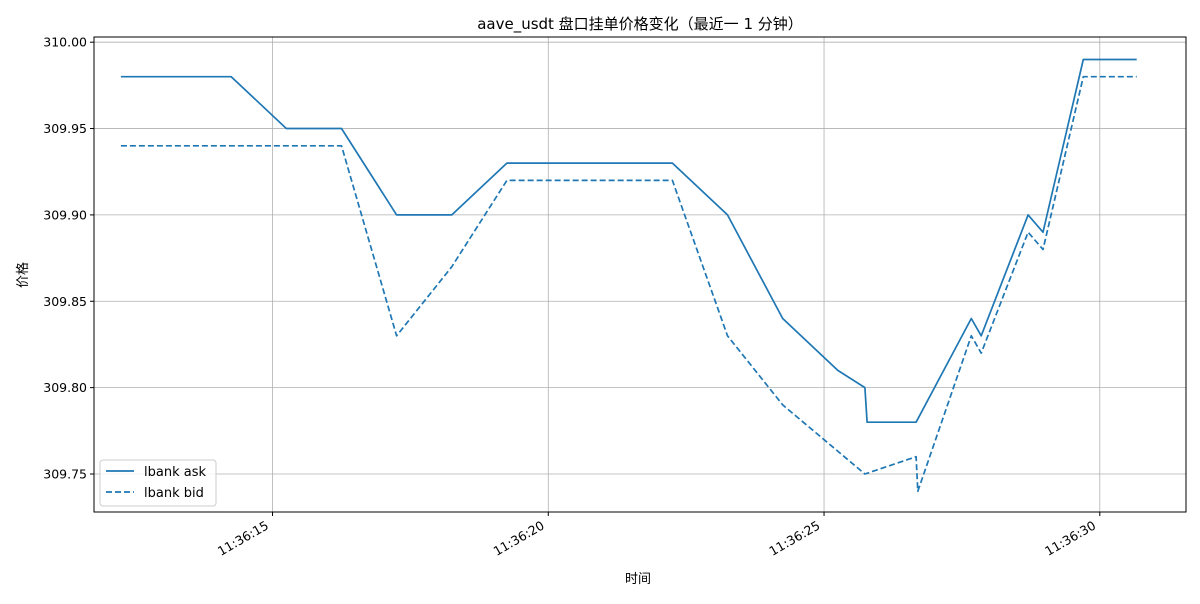  I want to click on x-tick-label: 11:36:15, so click(243, 538).